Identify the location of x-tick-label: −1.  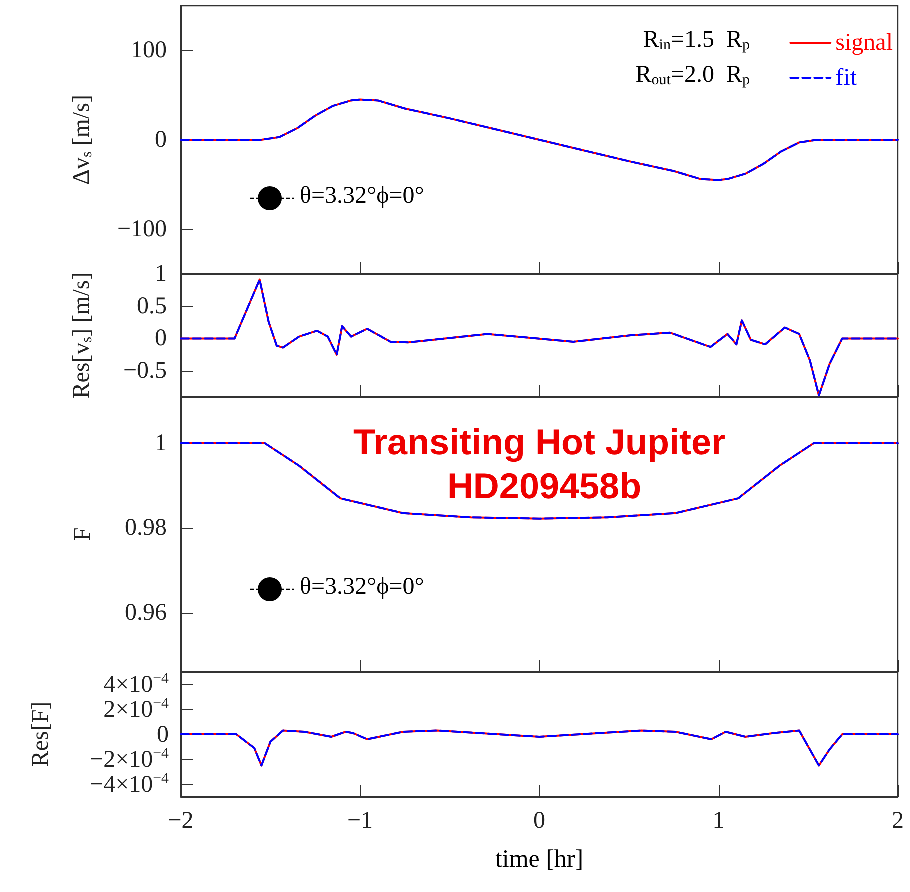
(360, 821).